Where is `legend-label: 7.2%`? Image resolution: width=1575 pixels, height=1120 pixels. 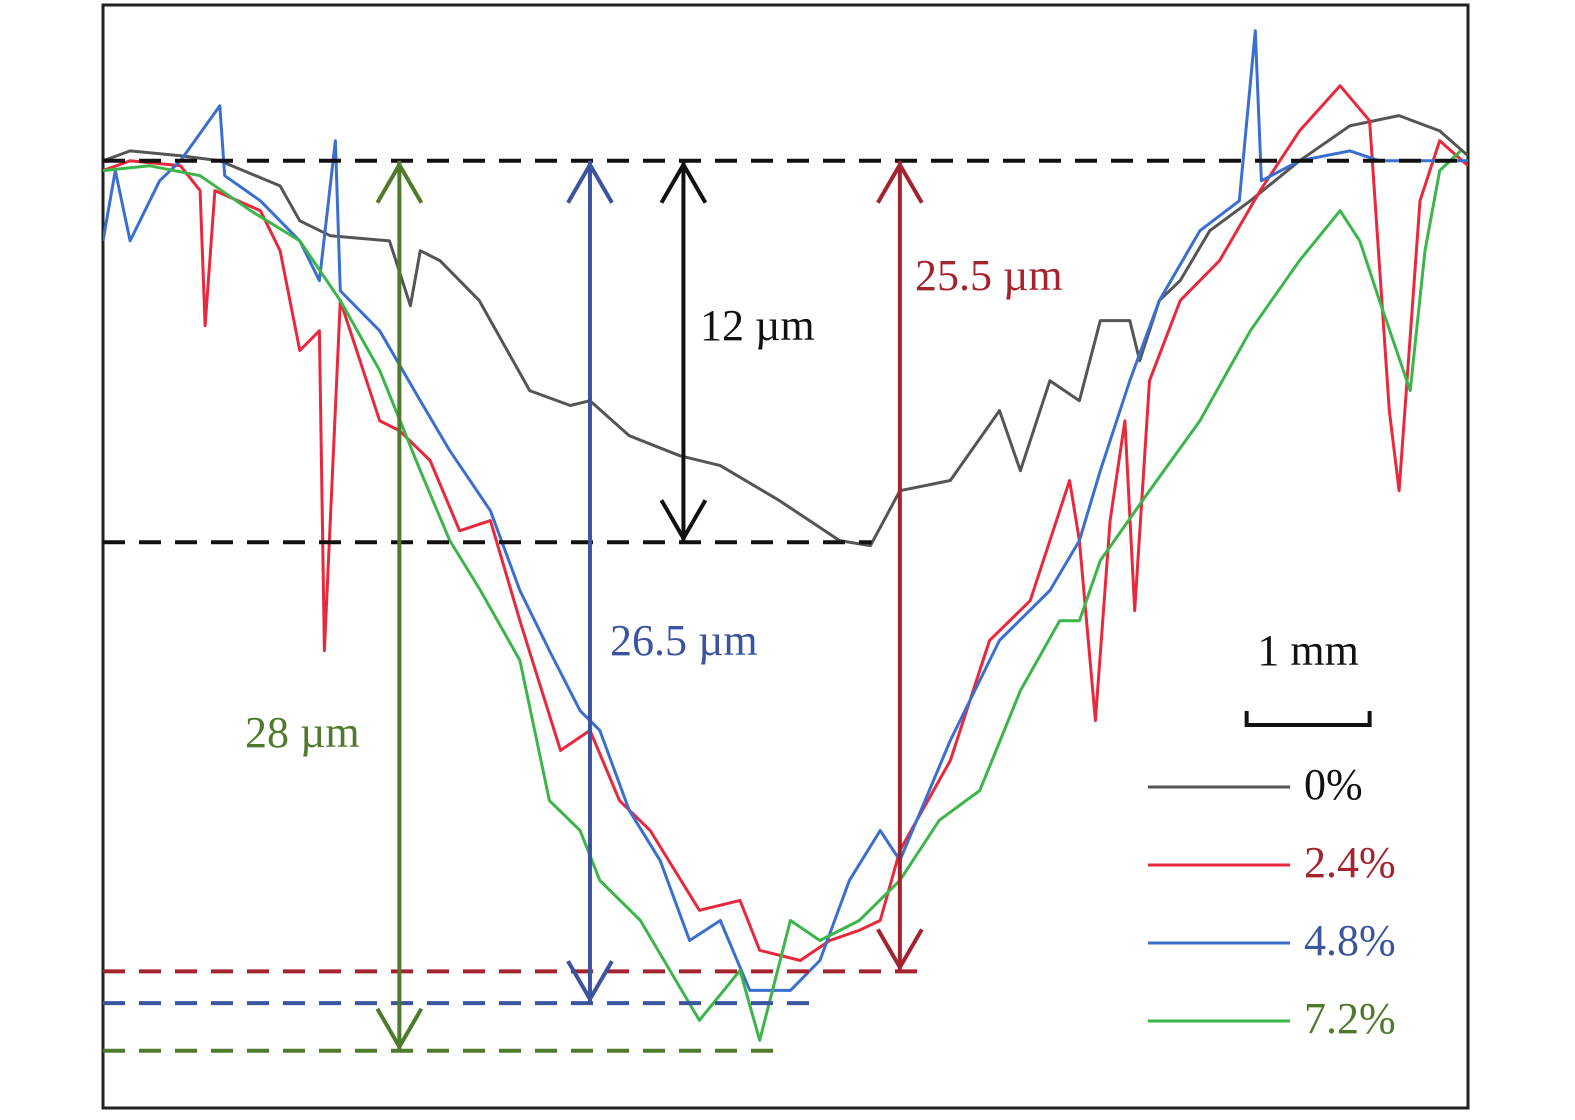 legend-label: 7.2% is located at coordinates (1350, 1018).